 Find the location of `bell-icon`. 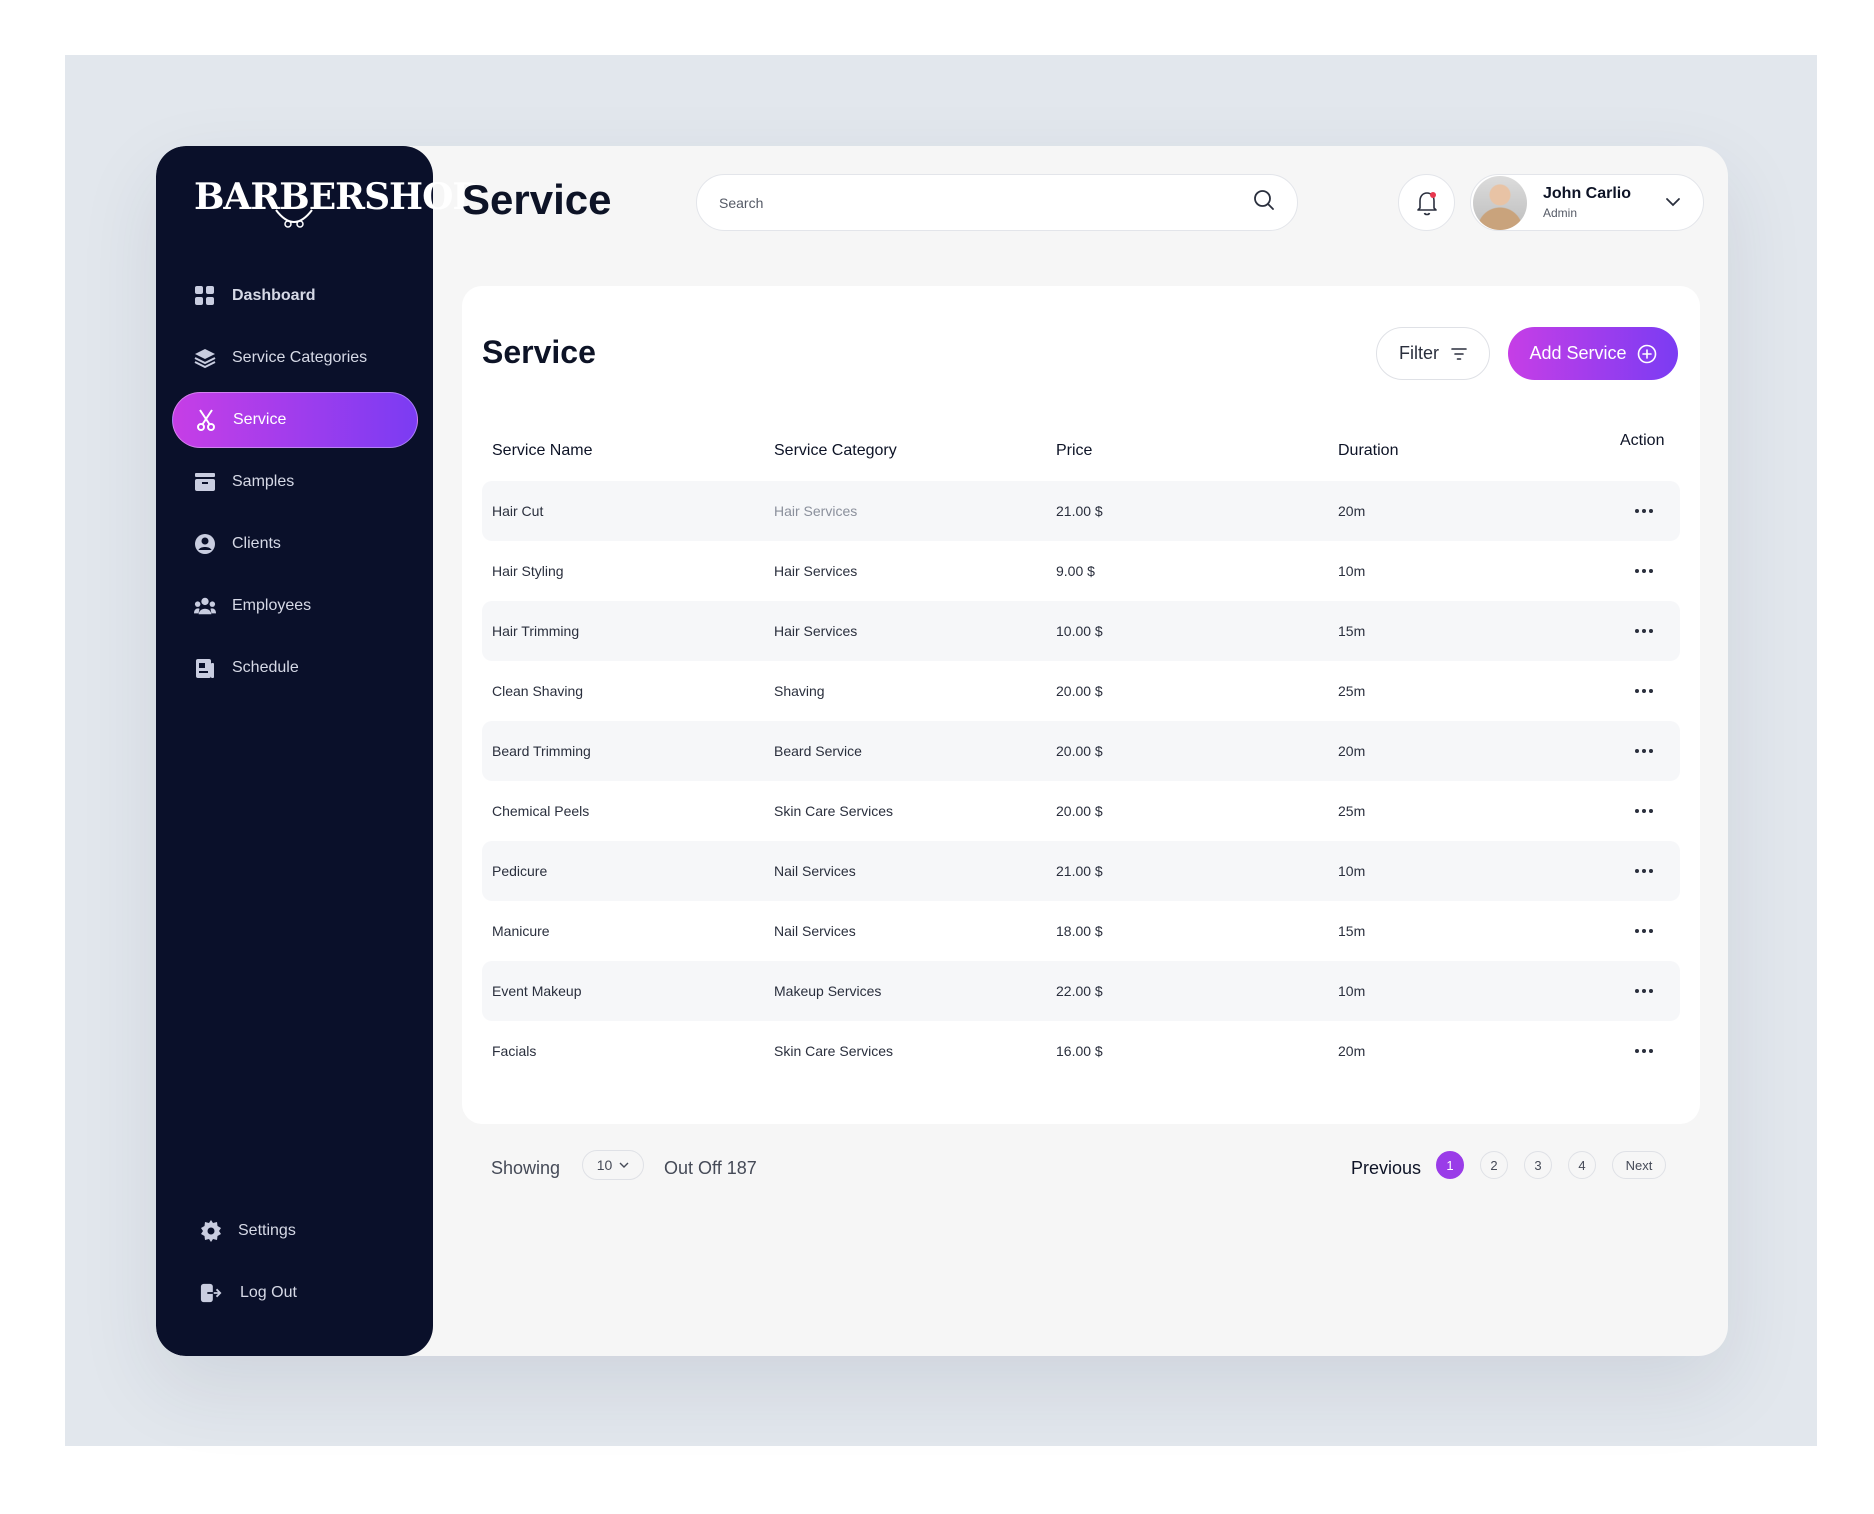

bell-icon is located at coordinates (1426, 203).